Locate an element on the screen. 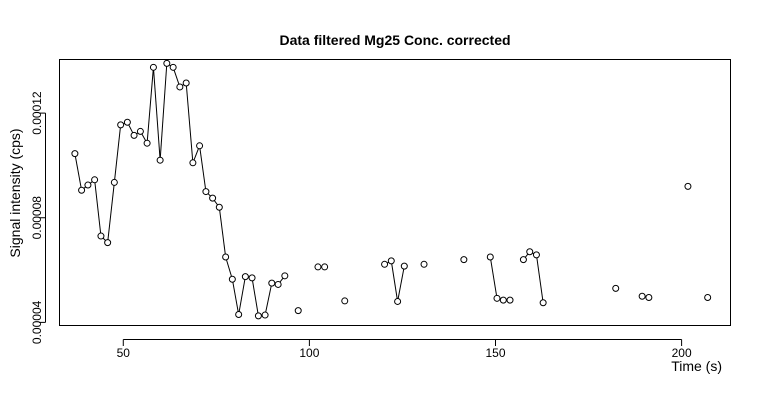  x-tick-label: 100 is located at coordinates (309, 353).